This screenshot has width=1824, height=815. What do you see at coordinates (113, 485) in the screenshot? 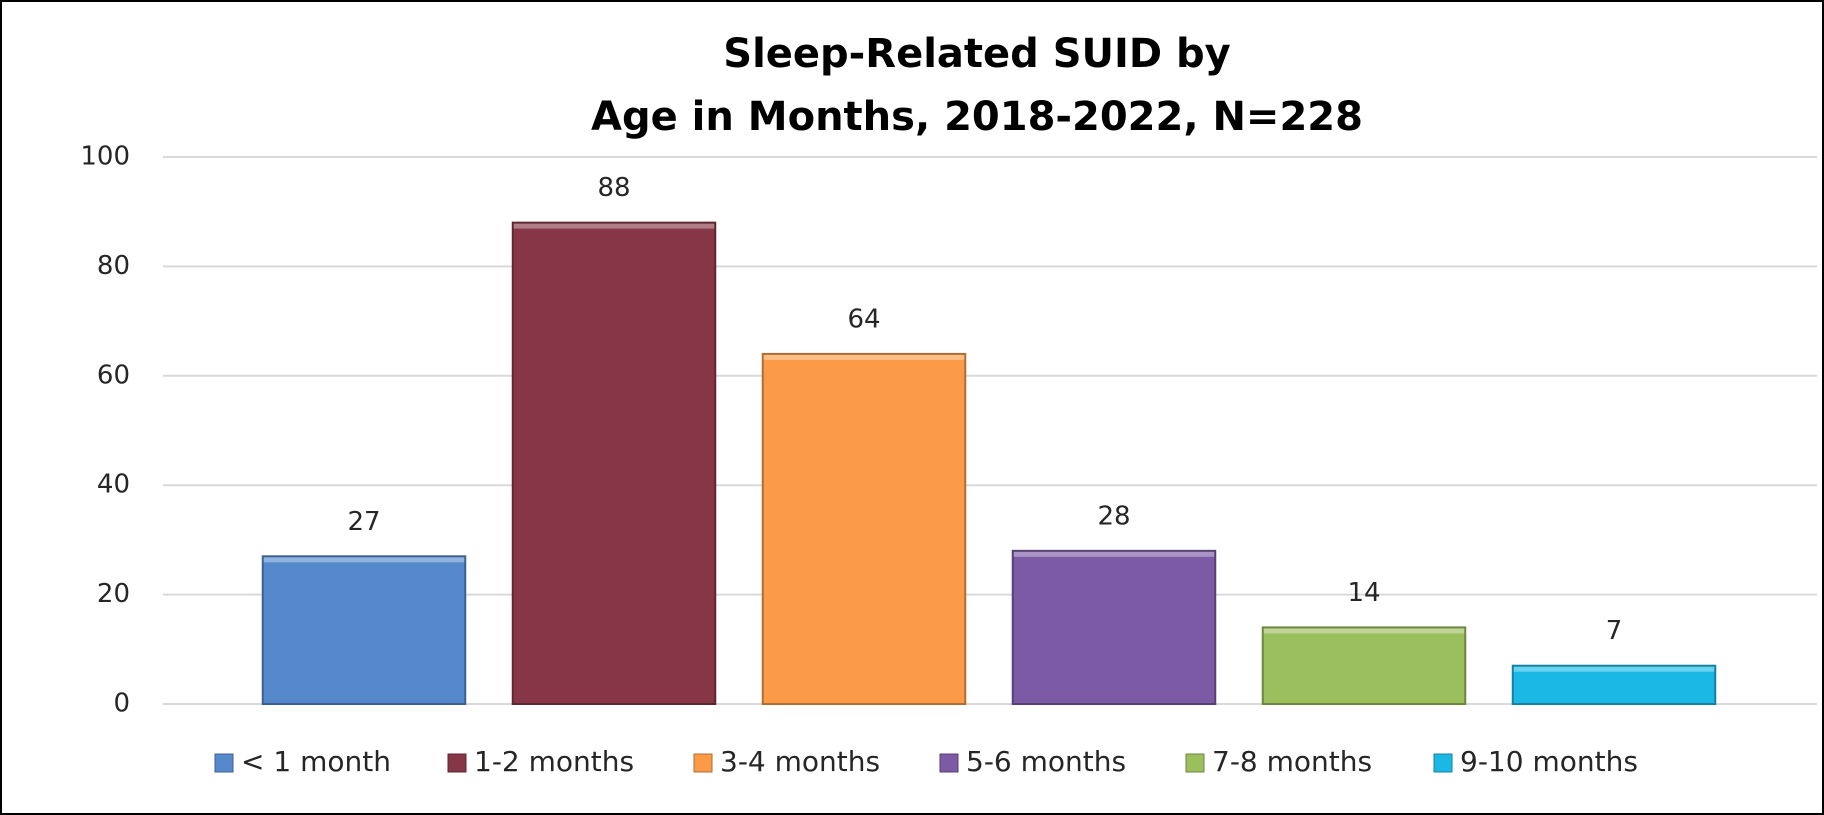
I see `y-tick-label: 40` at bounding box center [113, 485].